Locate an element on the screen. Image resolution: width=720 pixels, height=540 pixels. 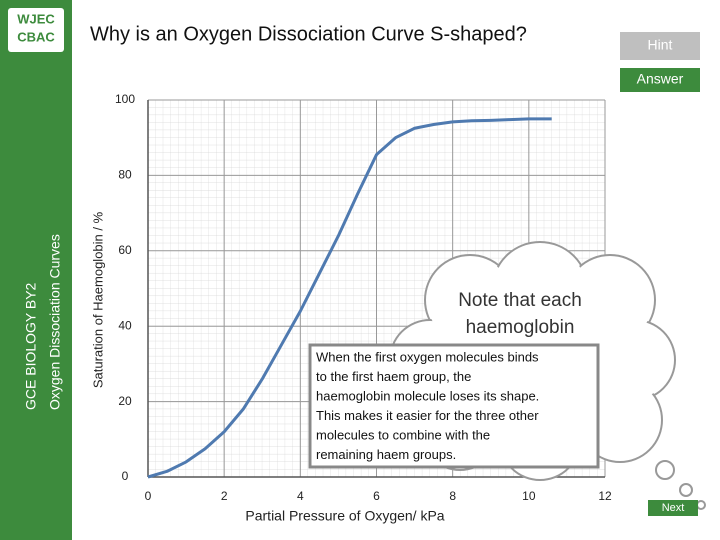
logo-box is located at coordinates (36, 30).